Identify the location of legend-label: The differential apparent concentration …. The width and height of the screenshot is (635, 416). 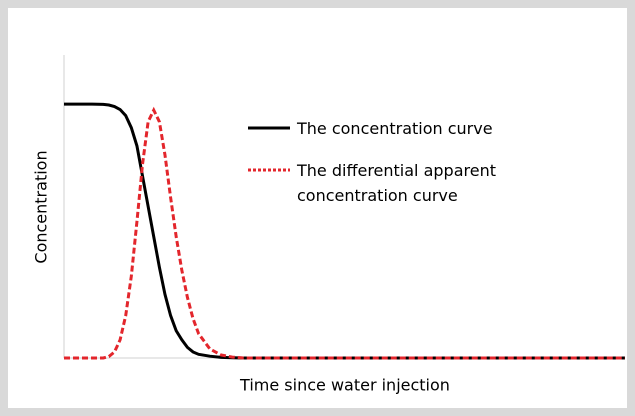
(396, 182).